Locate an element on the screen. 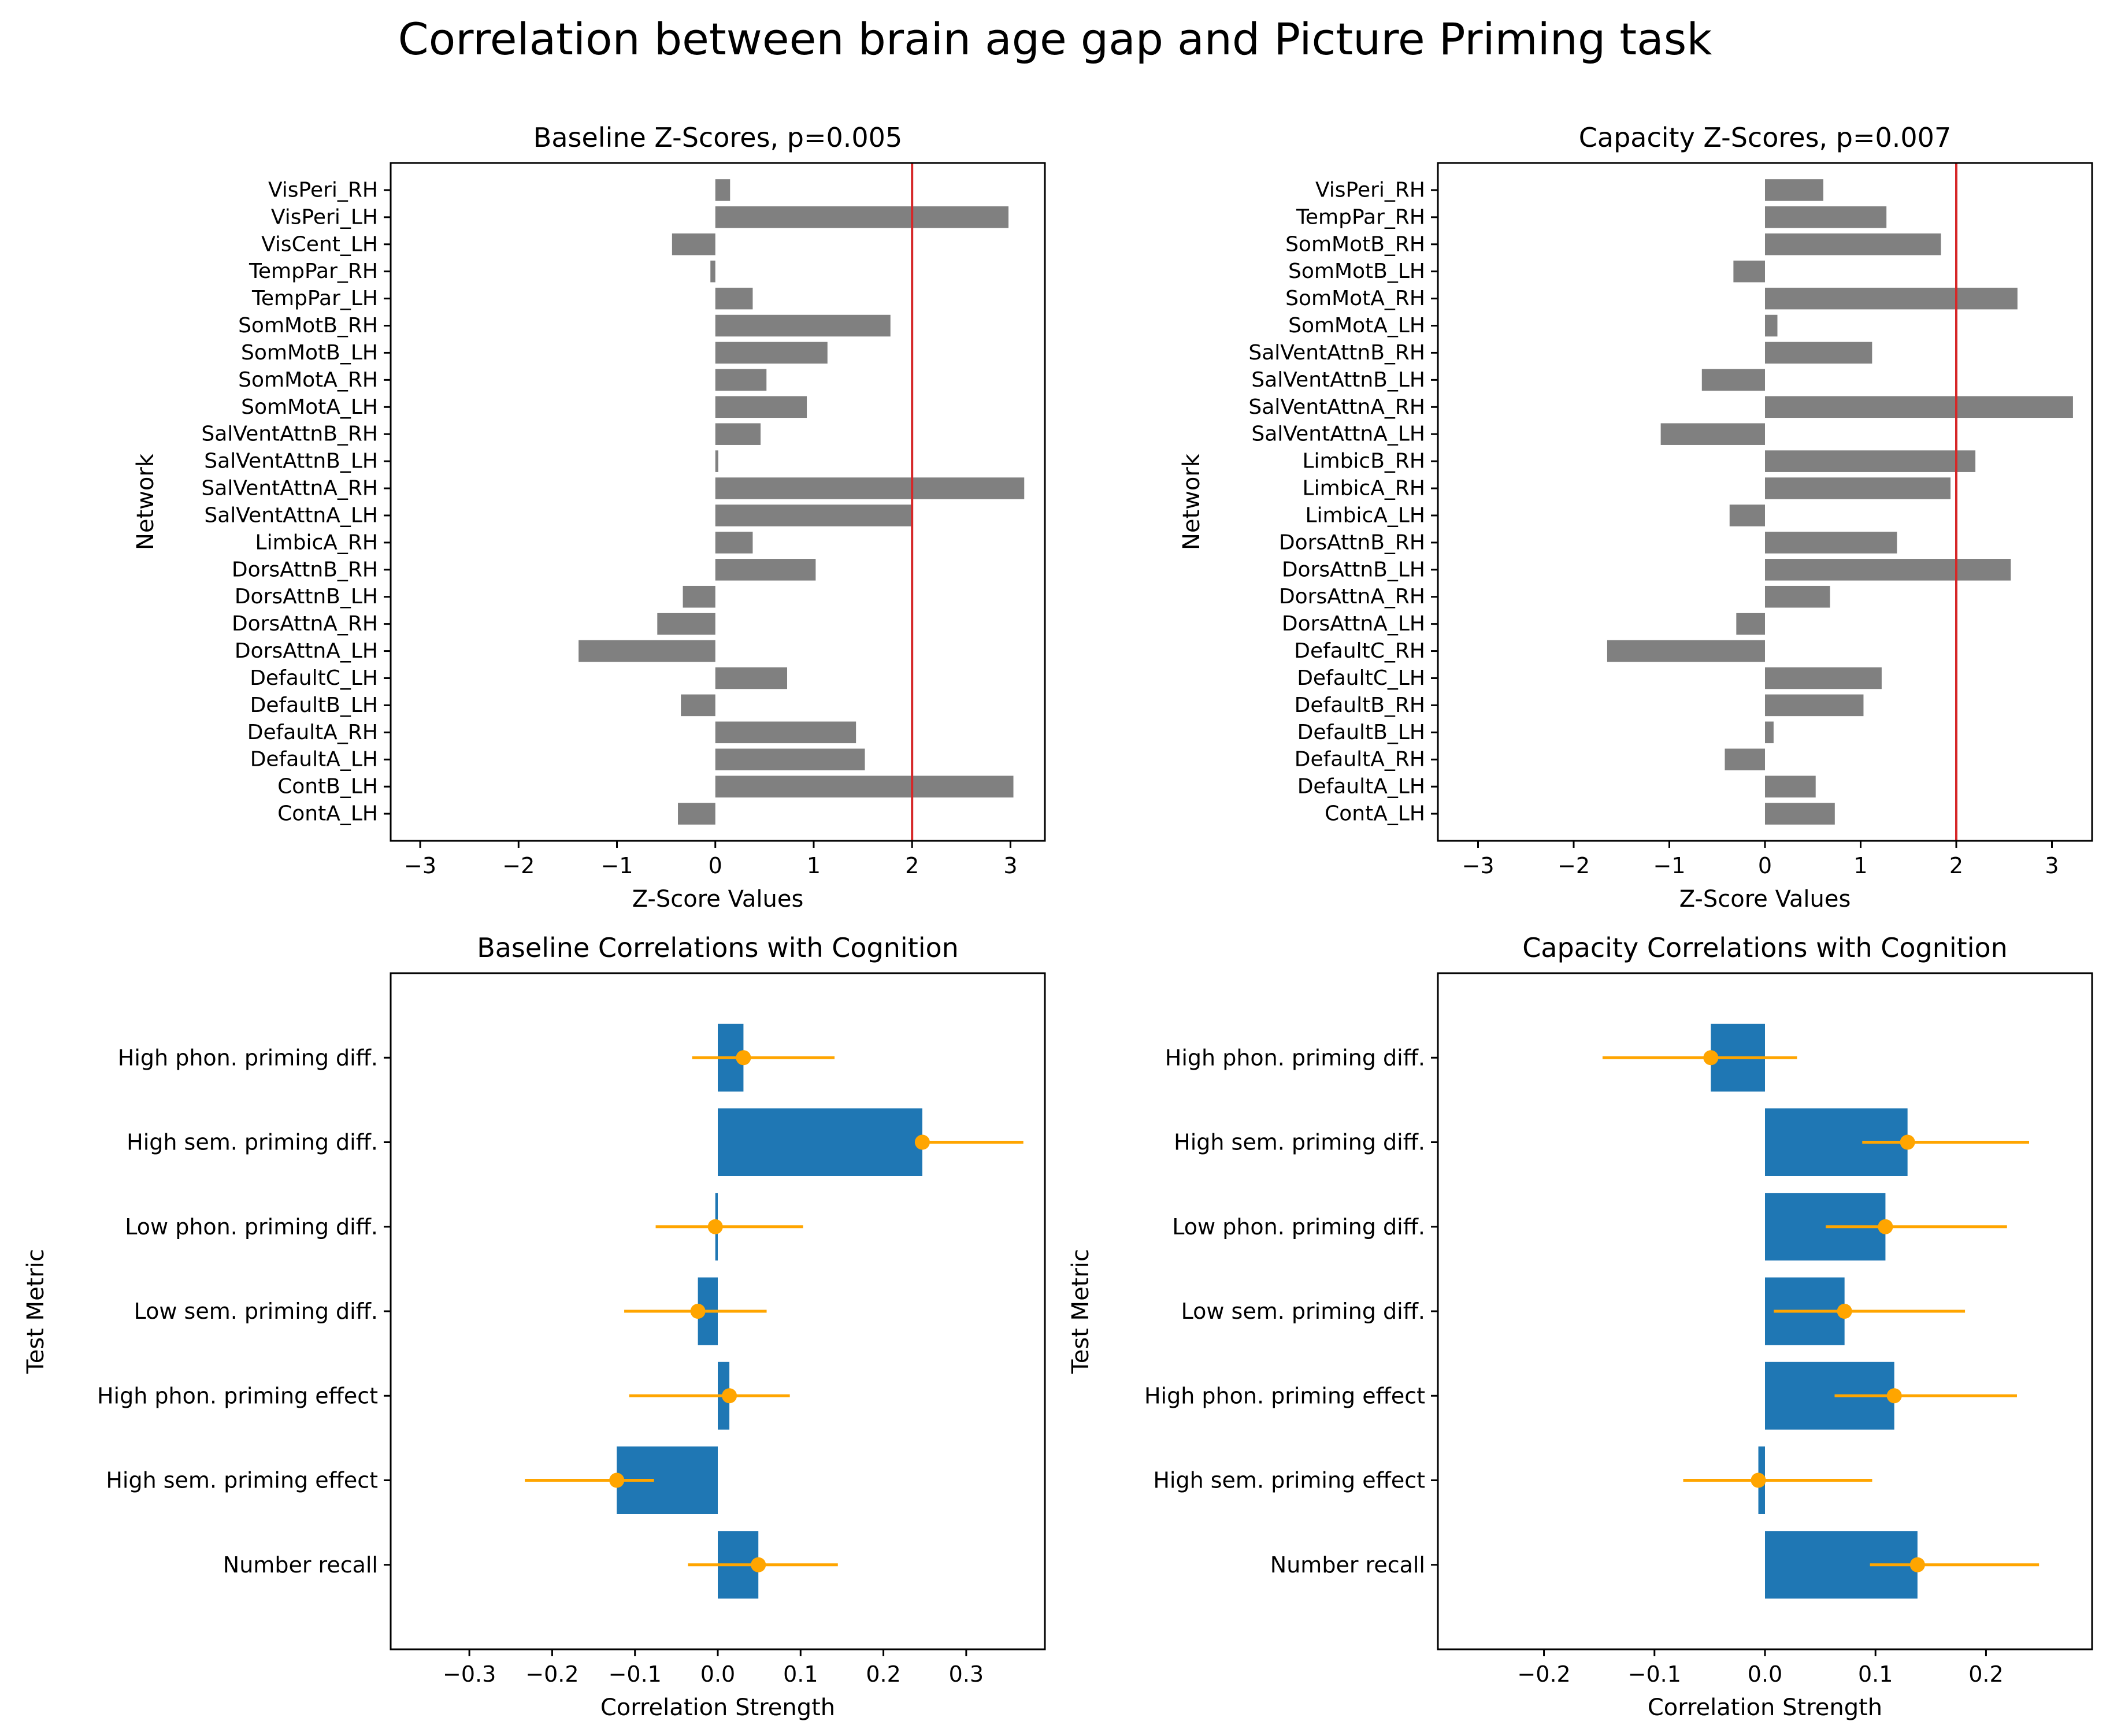 This screenshot has width=2110, height=1736. baseline_z-category-label-1: VisPeri_LH is located at coordinates (324, 217).